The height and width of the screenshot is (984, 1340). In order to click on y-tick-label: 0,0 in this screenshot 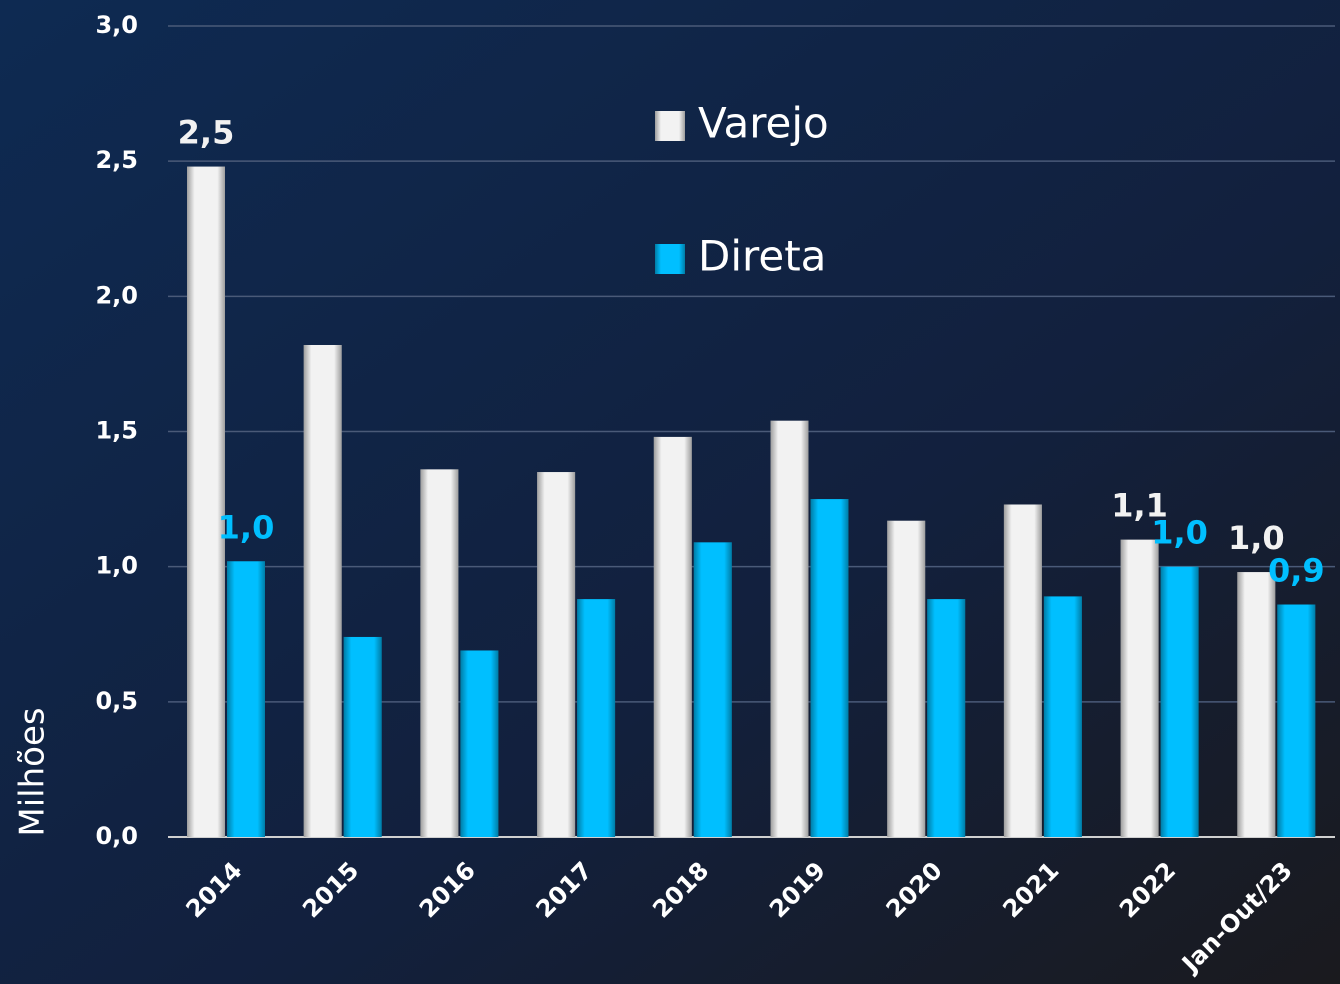, I will do `click(116, 836)`.